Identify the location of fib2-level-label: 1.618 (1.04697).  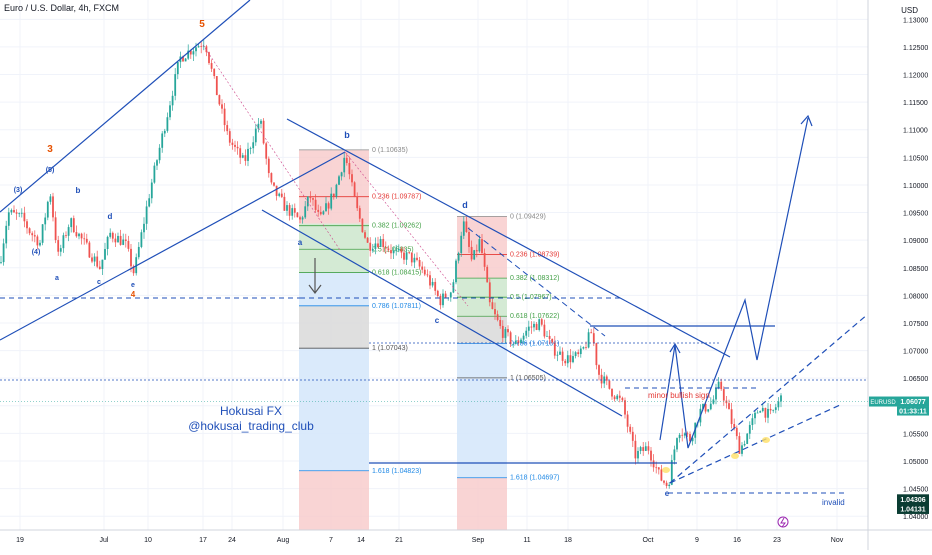
(534, 478).